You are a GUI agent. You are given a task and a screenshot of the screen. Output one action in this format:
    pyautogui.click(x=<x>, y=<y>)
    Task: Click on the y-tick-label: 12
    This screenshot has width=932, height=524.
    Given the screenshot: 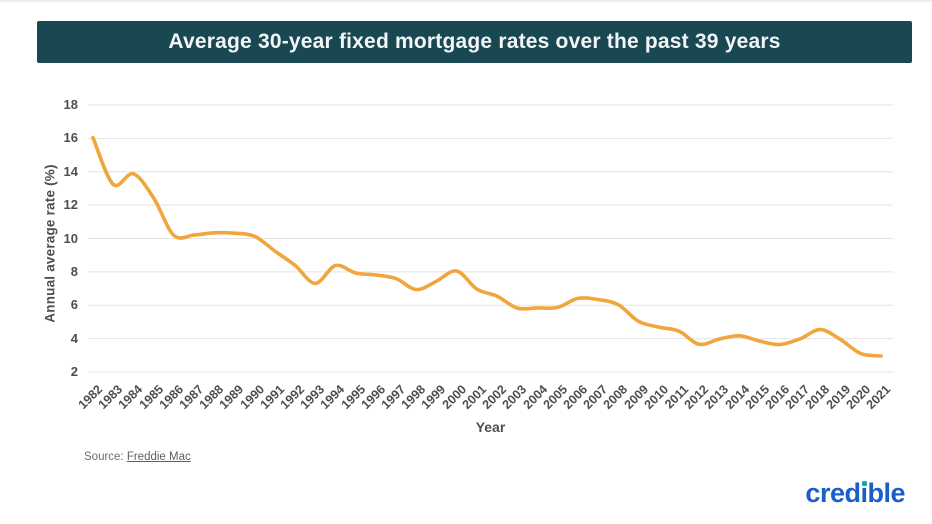 What is the action you would take?
    pyautogui.click(x=70, y=205)
    